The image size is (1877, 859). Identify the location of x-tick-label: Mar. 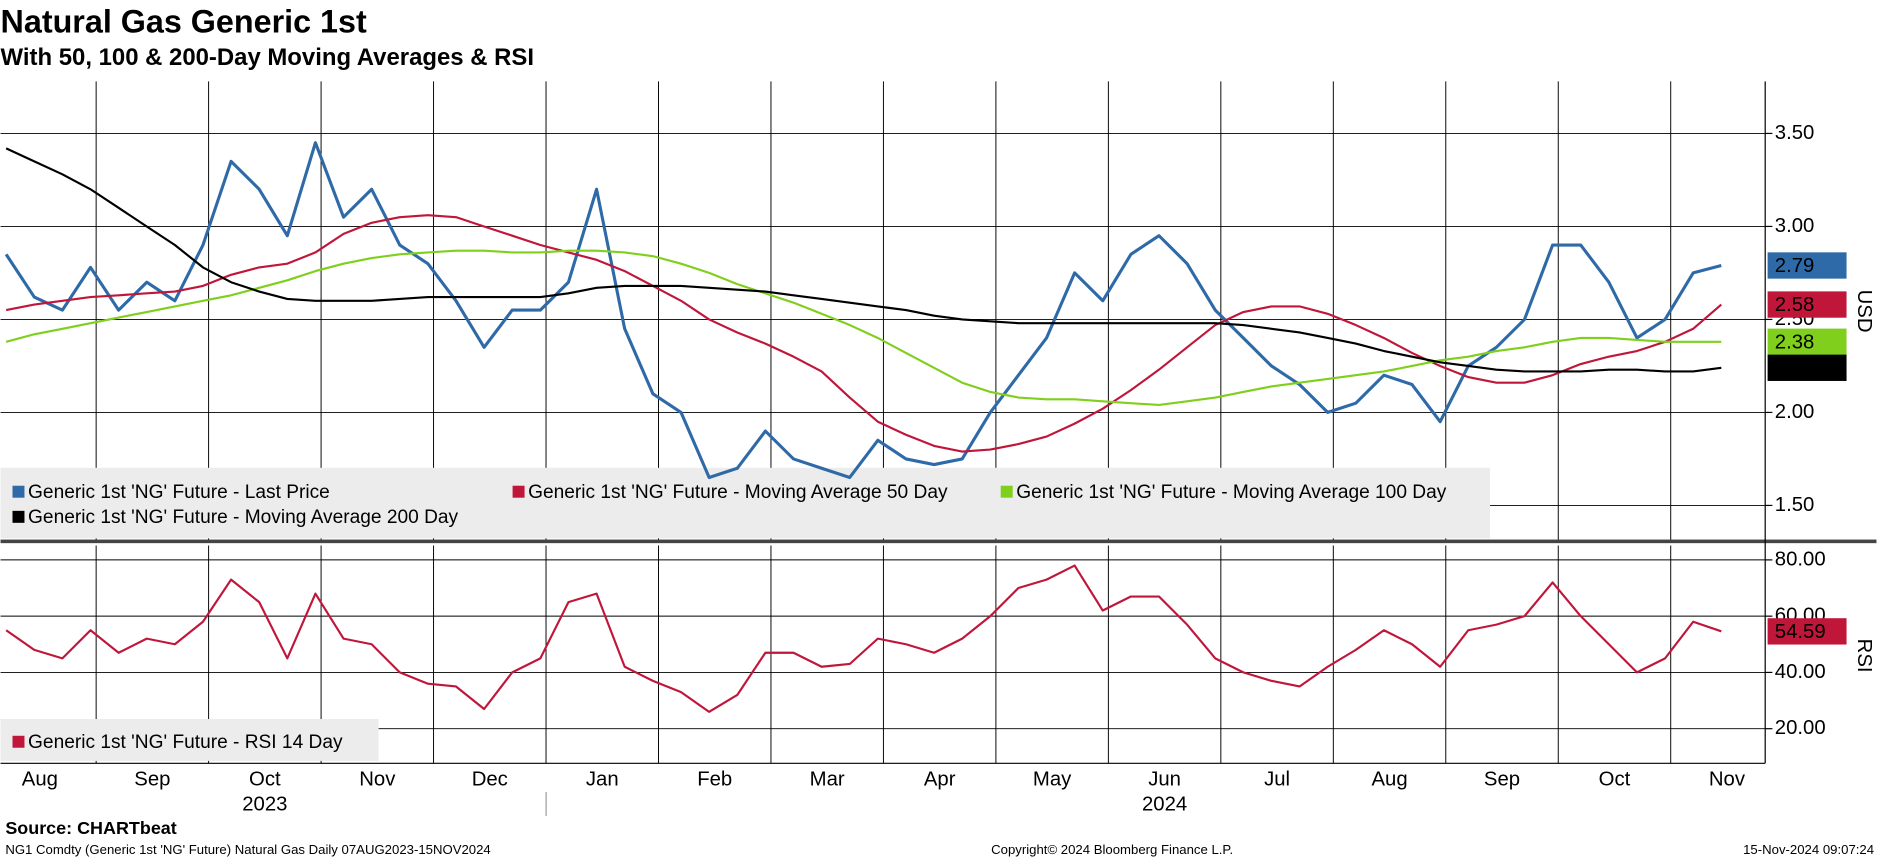
(827, 779).